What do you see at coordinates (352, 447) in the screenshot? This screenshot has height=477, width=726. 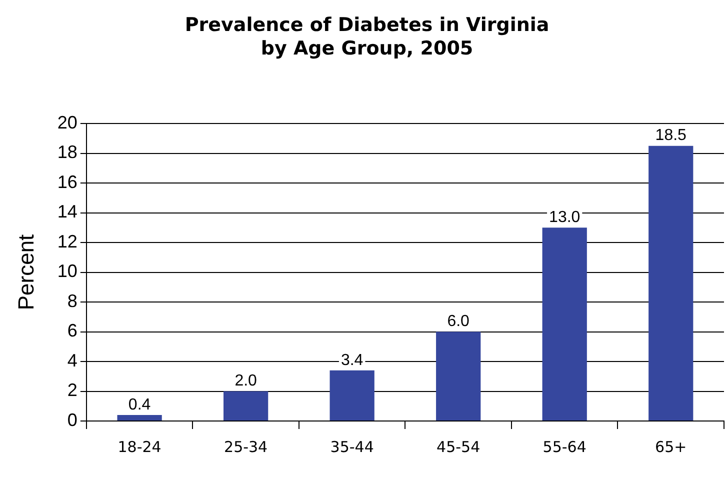 I see `x-tick-label: 35-44` at bounding box center [352, 447].